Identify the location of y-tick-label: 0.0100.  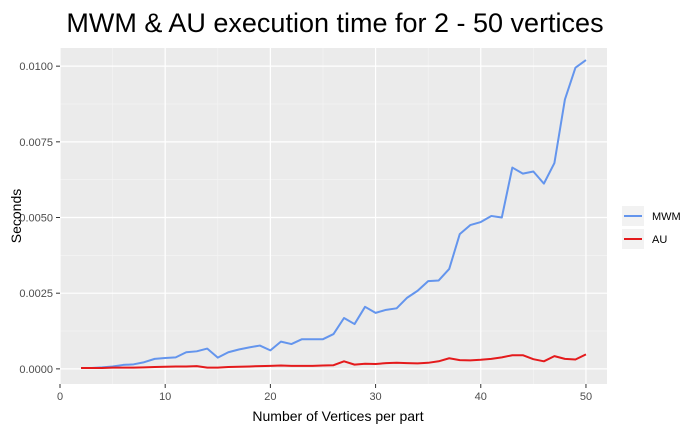
(36, 67).